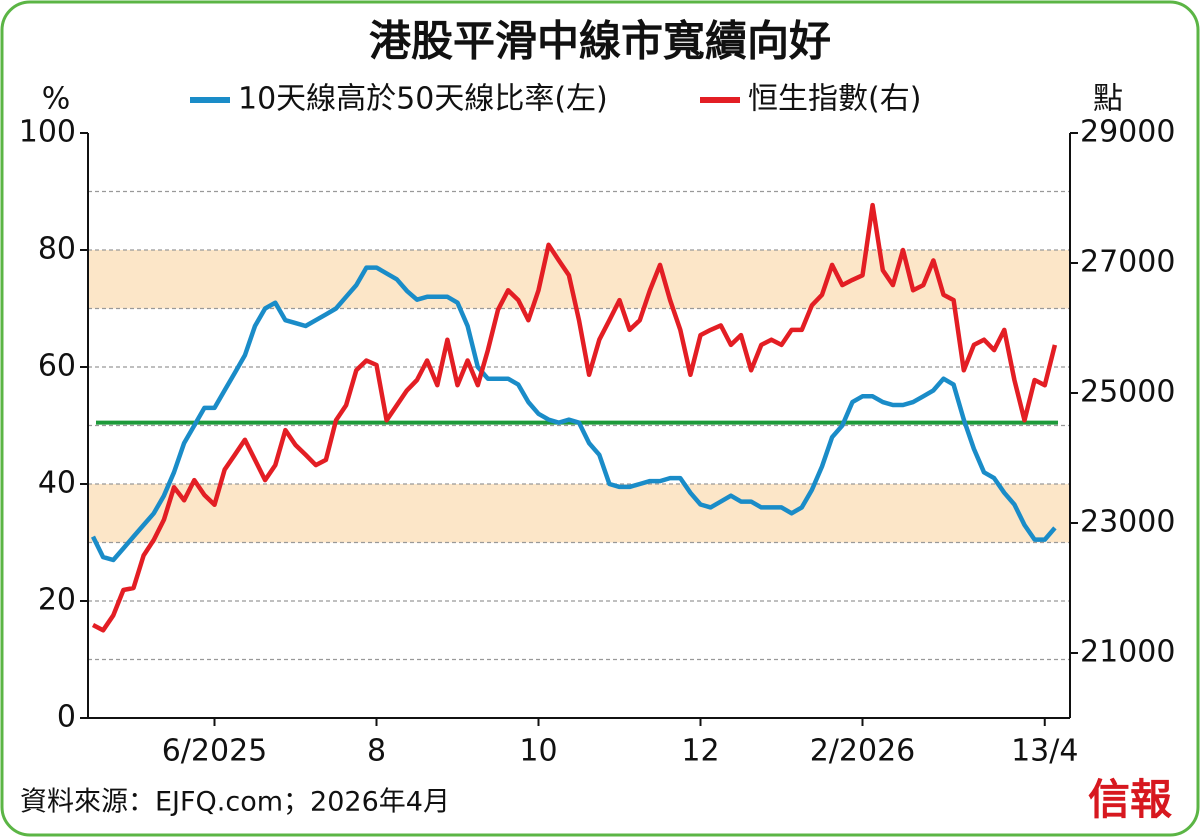 This screenshot has height=837, width=1200. Describe the element at coordinates (1127, 652) in the screenshot. I see `y2-tick-label: 21000` at that location.